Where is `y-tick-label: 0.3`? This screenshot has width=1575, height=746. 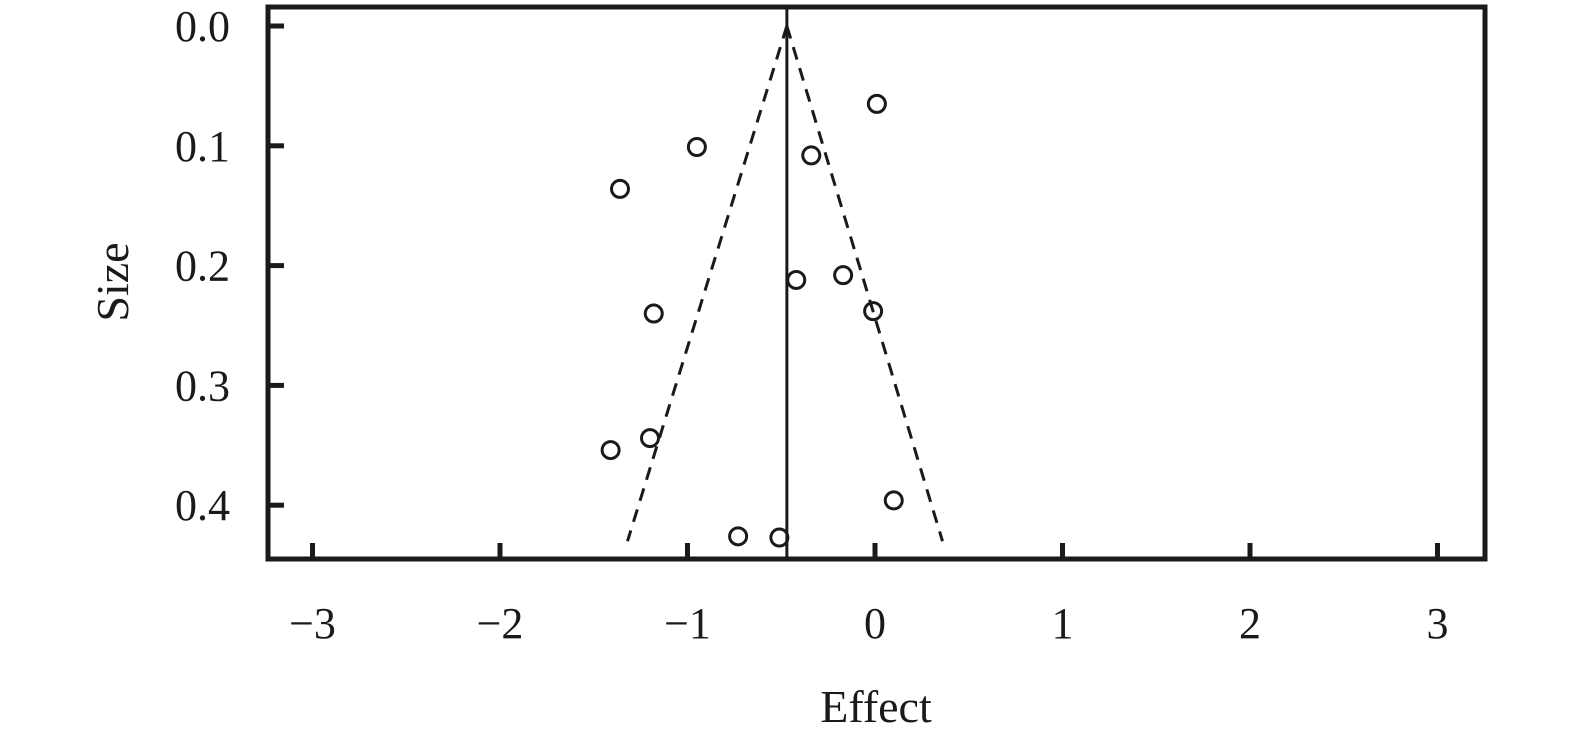 y-tick-label: 0.3 is located at coordinates (202, 385).